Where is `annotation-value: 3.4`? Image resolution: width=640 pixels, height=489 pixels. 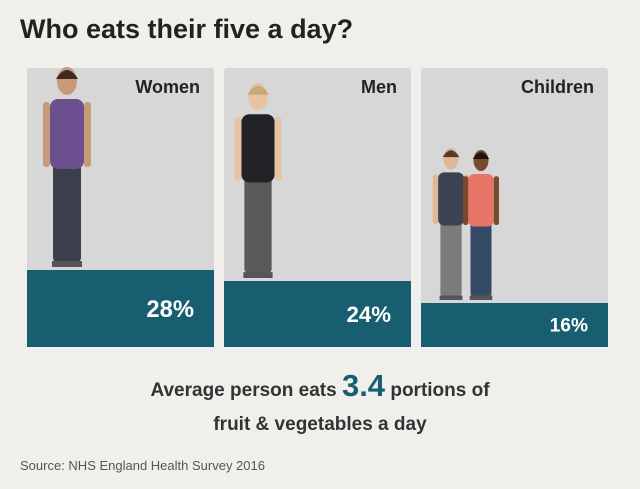 annotation-value: 3.4 is located at coordinates (364, 385).